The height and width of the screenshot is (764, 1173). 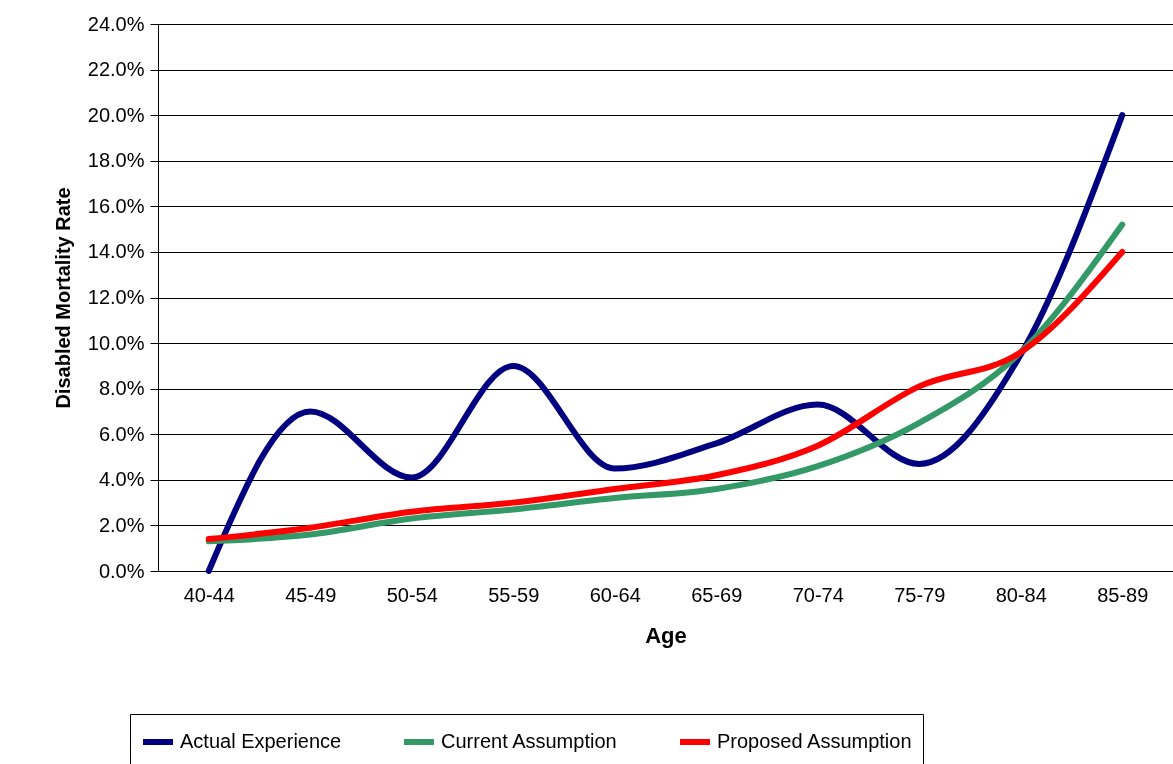 I want to click on legend-label: Current Assumption, so click(x=529, y=741).